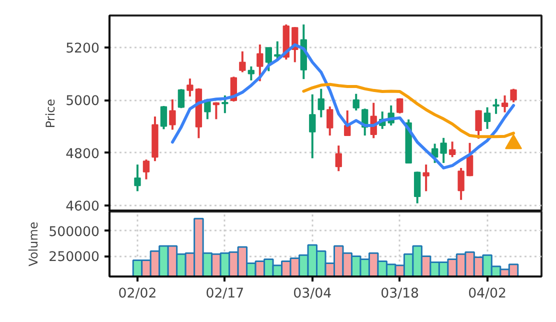 Image resolution: width=556 pixels, height=322 pixels. Describe the element at coordinates (312, 294) in the screenshot. I see `x-tick-label: 03/04` at that location.